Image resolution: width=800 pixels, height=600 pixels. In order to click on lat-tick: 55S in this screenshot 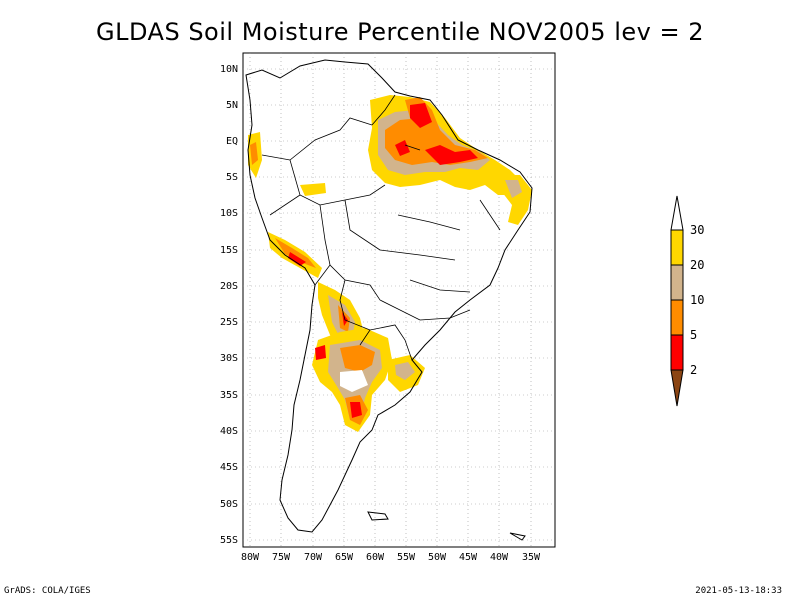, I will do `click(229, 540)`.